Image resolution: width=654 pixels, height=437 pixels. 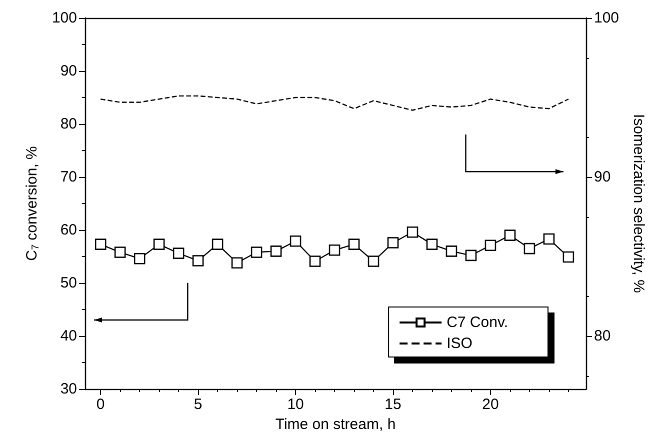 What do you see at coordinates (68, 230) in the screenshot?
I see `y-tick-label: 60` at bounding box center [68, 230].